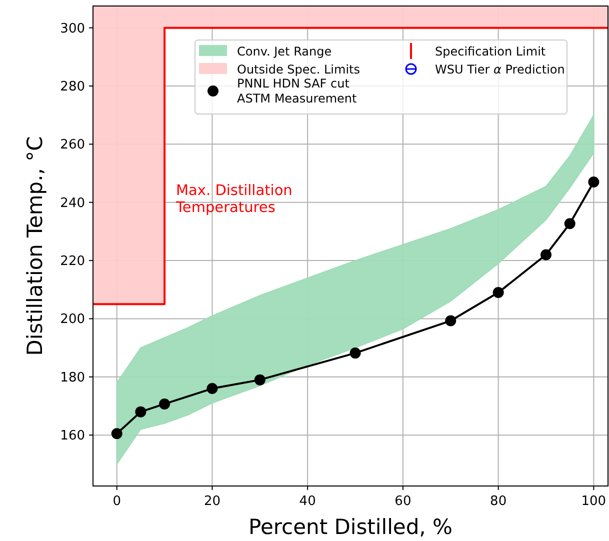  Describe the element at coordinates (307, 501) in the screenshot. I see `x-tick-label: 40` at that location.